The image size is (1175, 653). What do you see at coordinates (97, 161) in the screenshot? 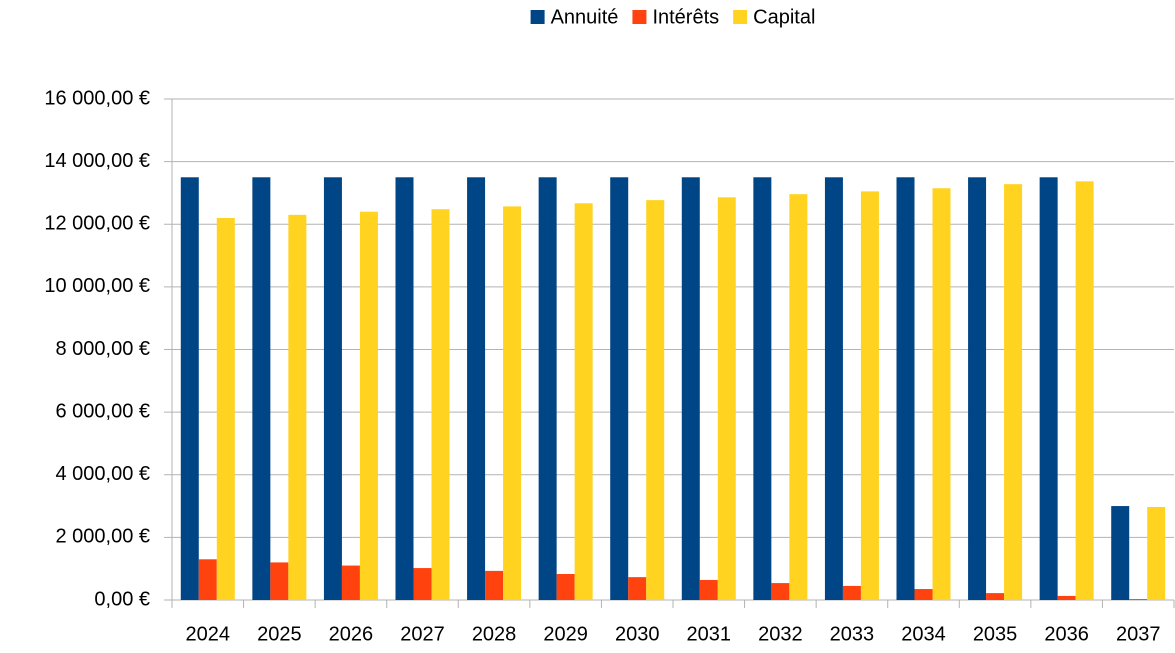
I see `y-tick-label: 14 000,00 €` at bounding box center [97, 161].